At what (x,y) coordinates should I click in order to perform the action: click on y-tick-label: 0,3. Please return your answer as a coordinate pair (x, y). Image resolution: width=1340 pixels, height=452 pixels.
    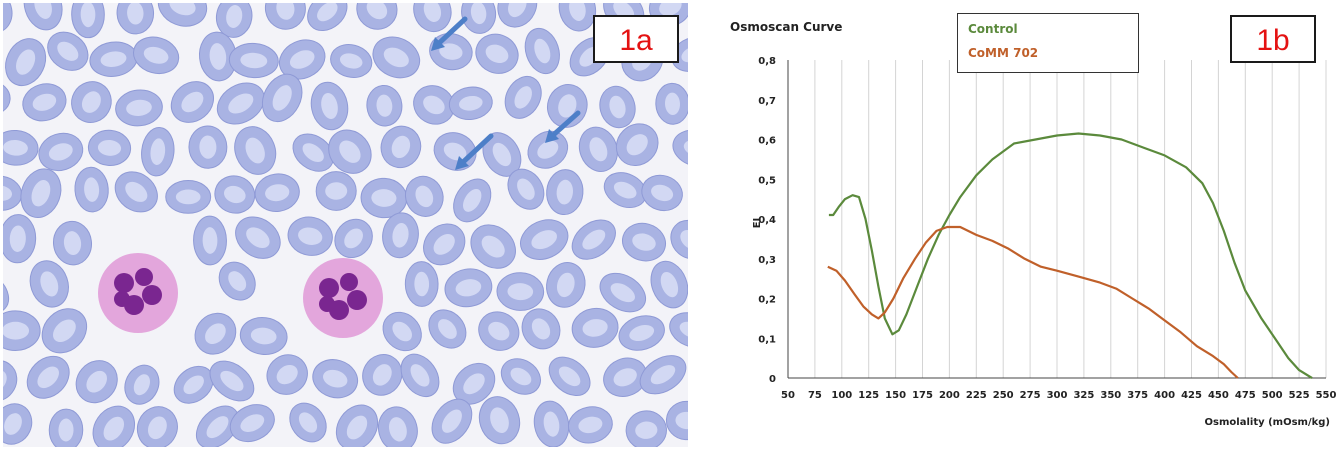
    Looking at the image, I should click on (767, 260).